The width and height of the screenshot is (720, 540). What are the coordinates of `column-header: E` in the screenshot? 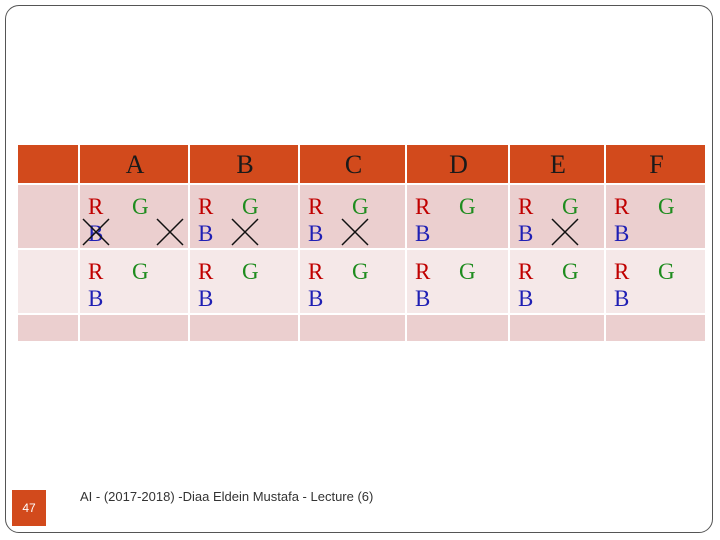 It's located at (558, 164).